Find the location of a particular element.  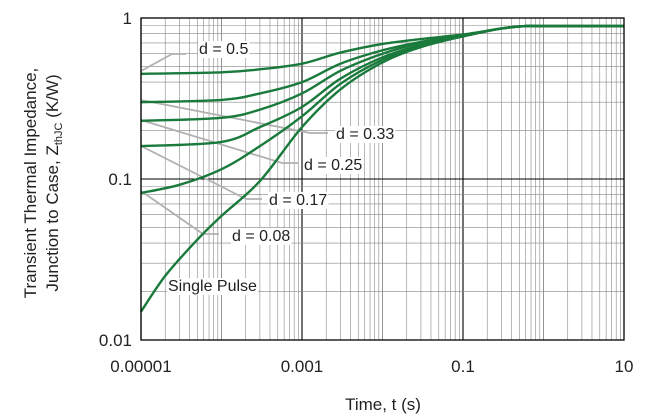

y-tick-labels: 0.01 0.1 1 is located at coordinates (115, 179).